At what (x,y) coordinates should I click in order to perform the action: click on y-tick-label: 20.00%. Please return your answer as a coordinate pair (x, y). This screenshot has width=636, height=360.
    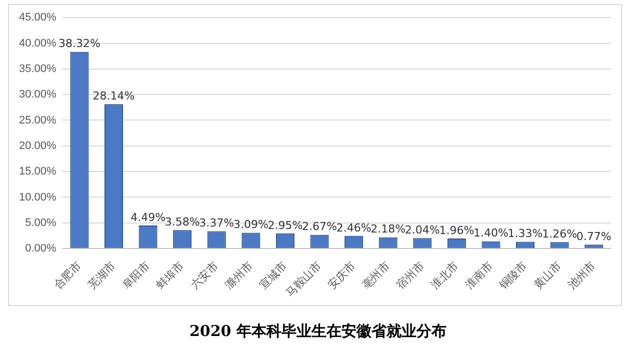
    Looking at the image, I should click on (37, 146).